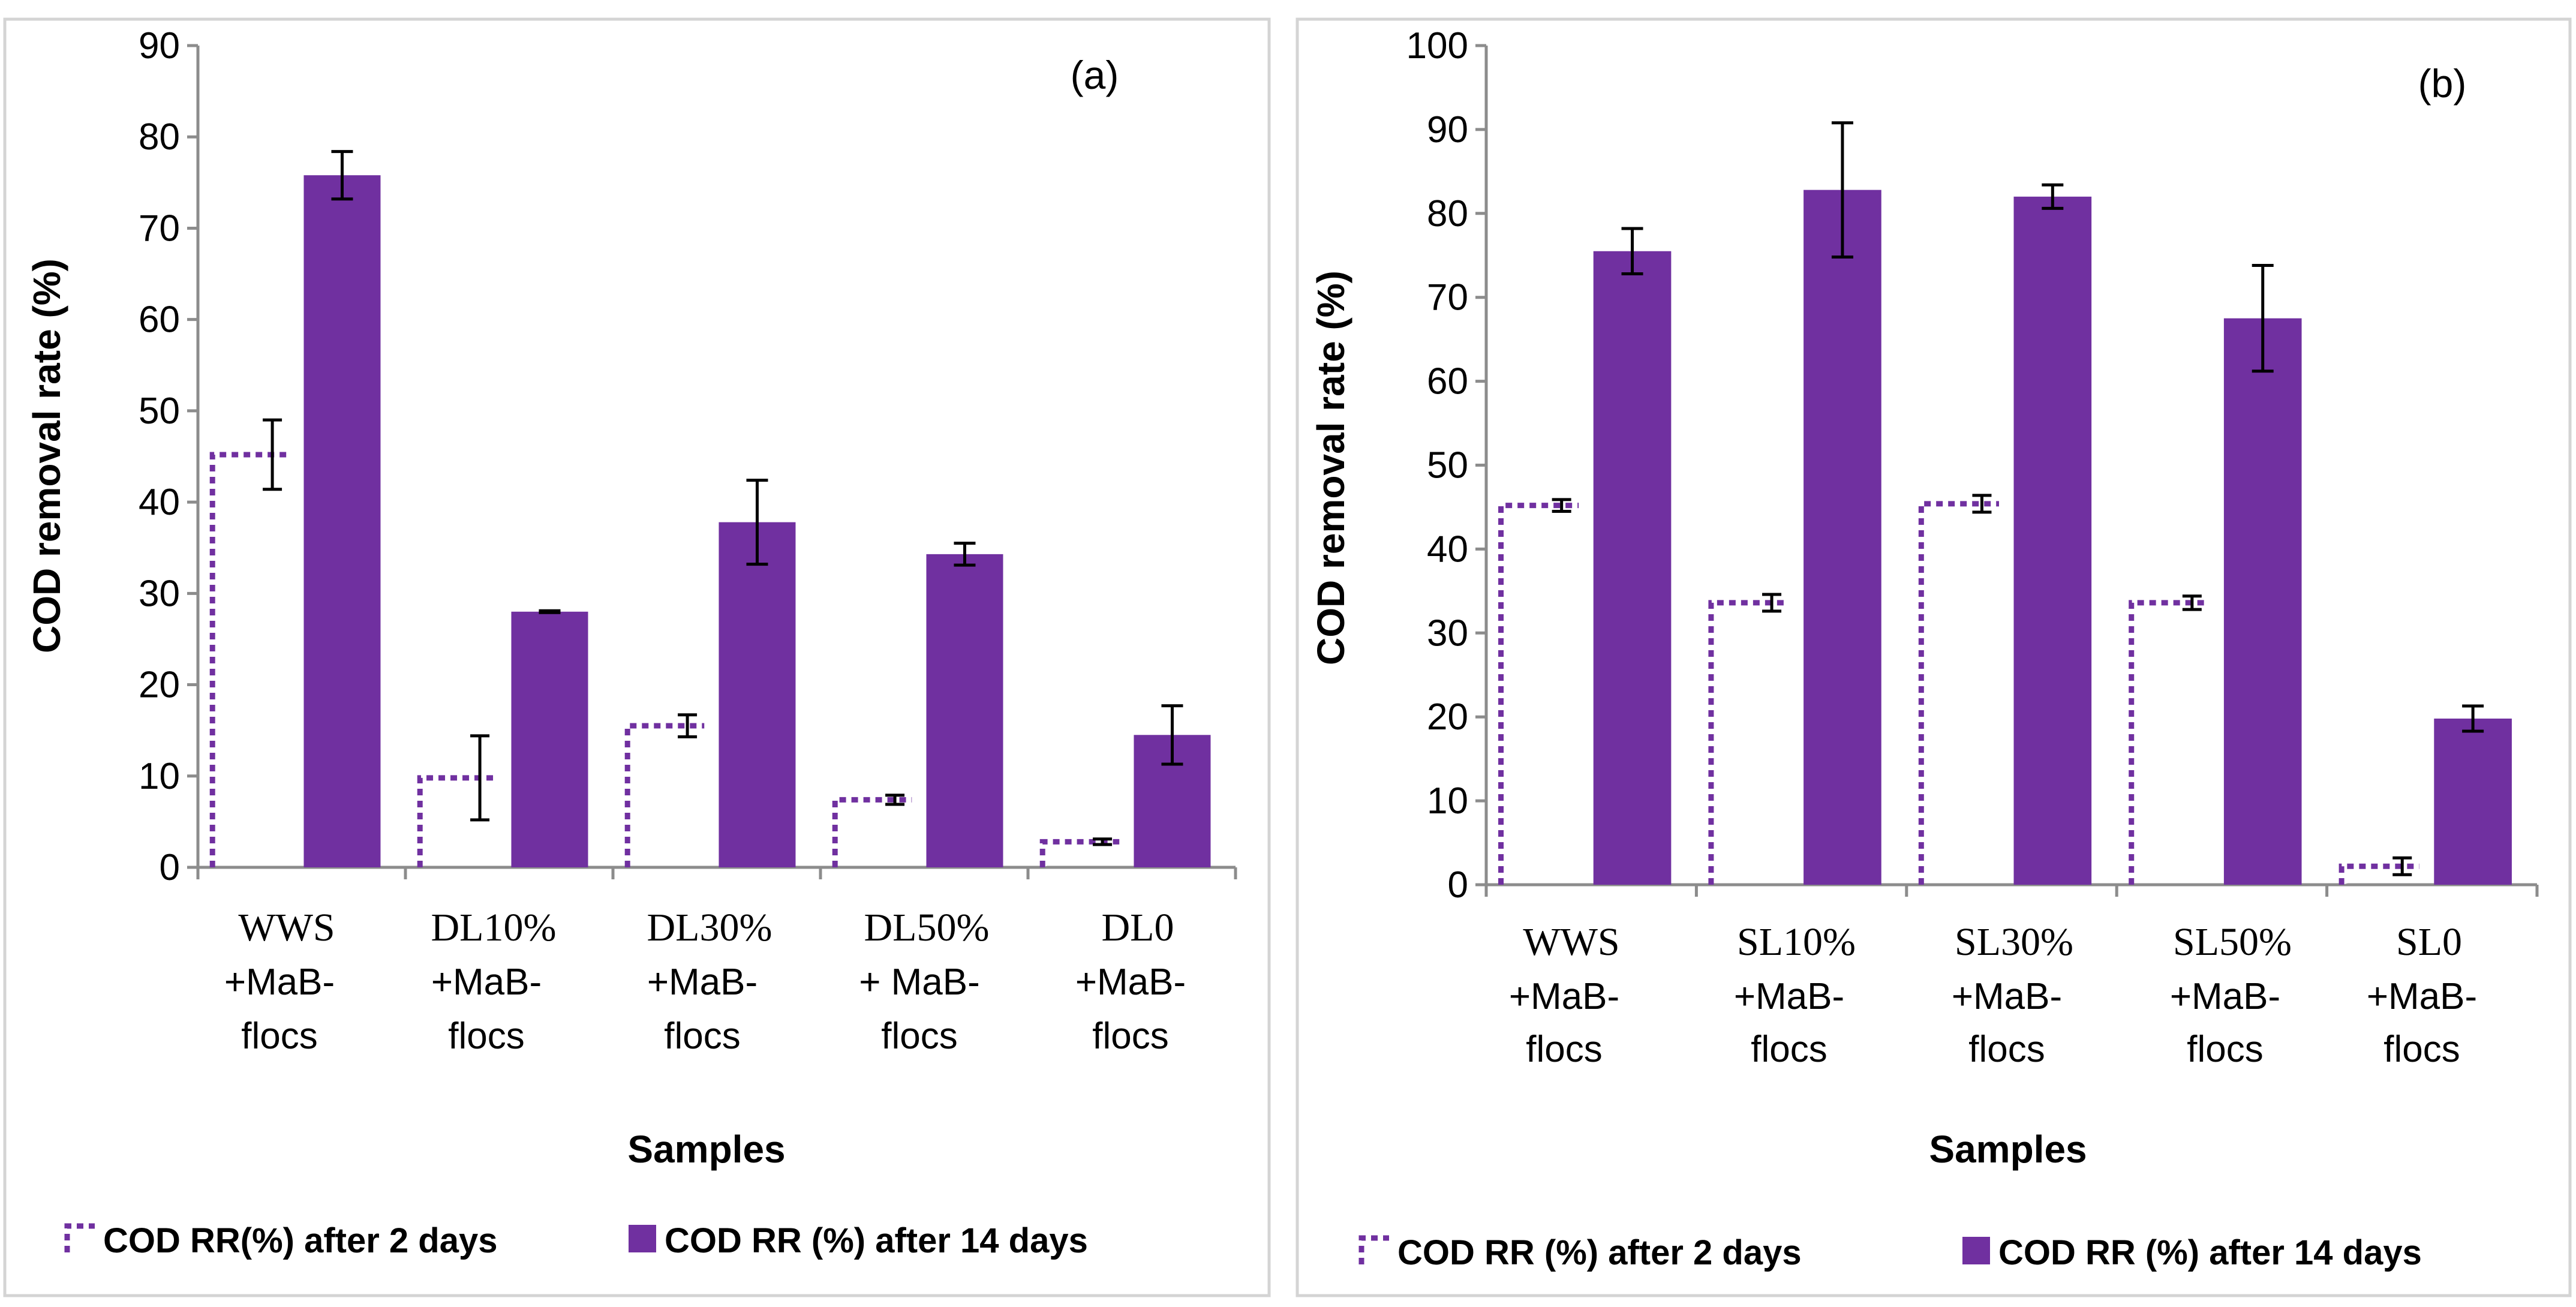 The height and width of the screenshot is (1307, 2576). Describe the element at coordinates (1448, 549) in the screenshot. I see `panel-b-y-tick-label: 40` at that location.